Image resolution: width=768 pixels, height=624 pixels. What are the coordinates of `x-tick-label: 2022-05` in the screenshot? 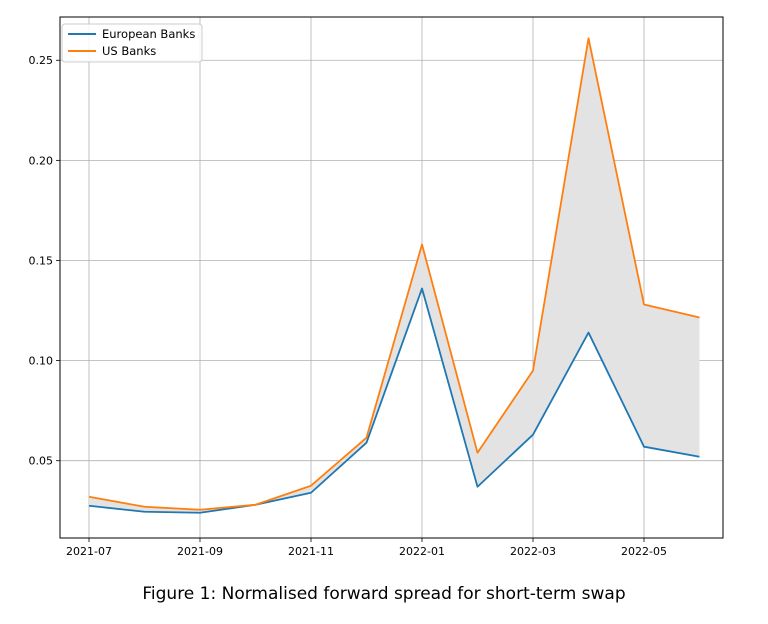 It's located at (644, 551).